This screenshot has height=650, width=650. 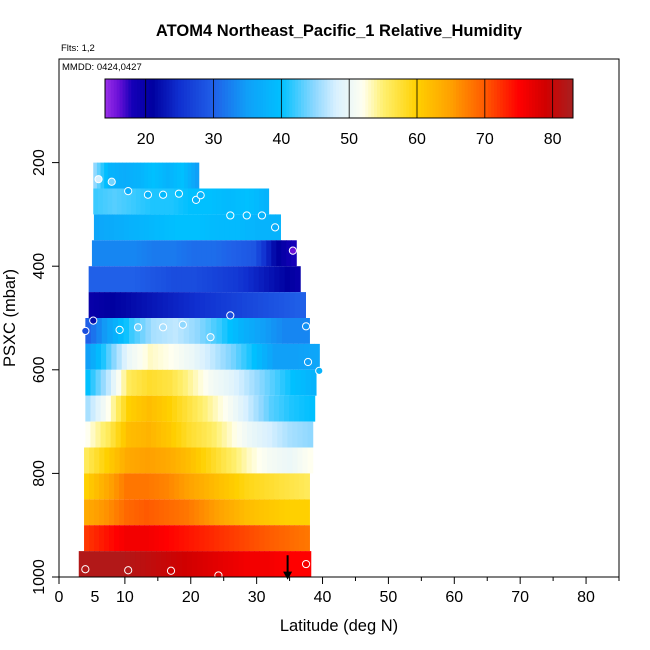 I want to click on x-tick-label: 80, so click(x=586, y=597).